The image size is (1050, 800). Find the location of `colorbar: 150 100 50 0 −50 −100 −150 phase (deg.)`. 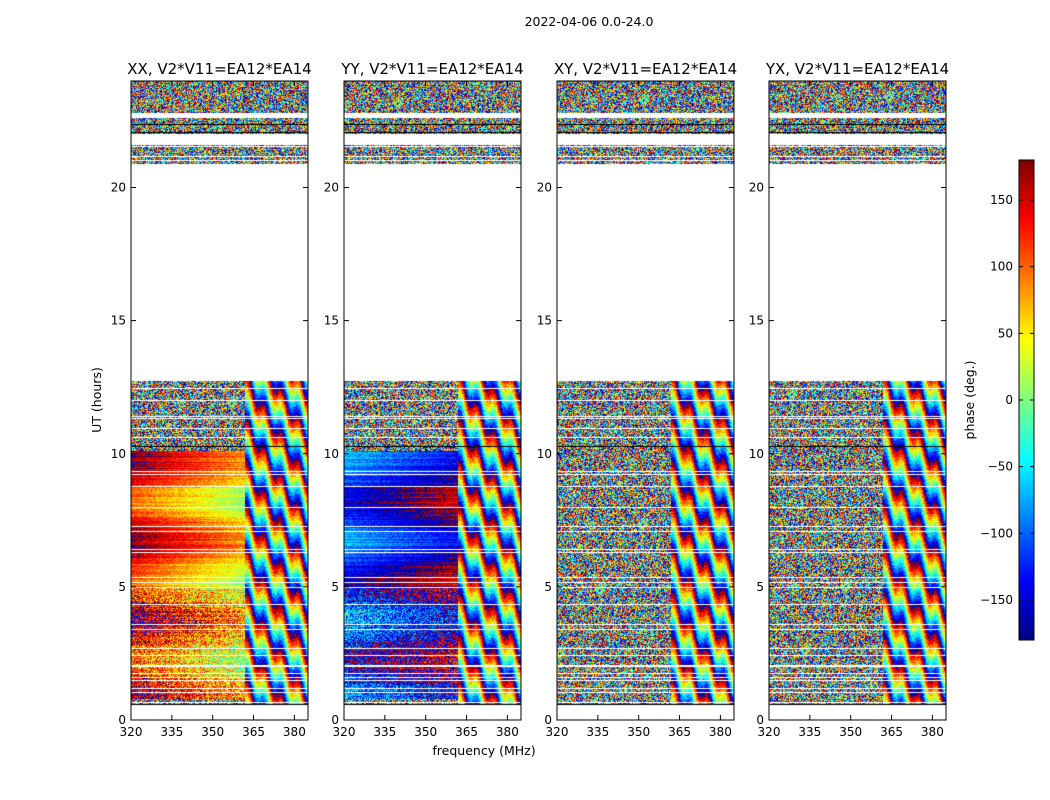

colorbar: 150 100 50 0 −50 −100 −150 phase (deg.) is located at coordinates (998, 400).